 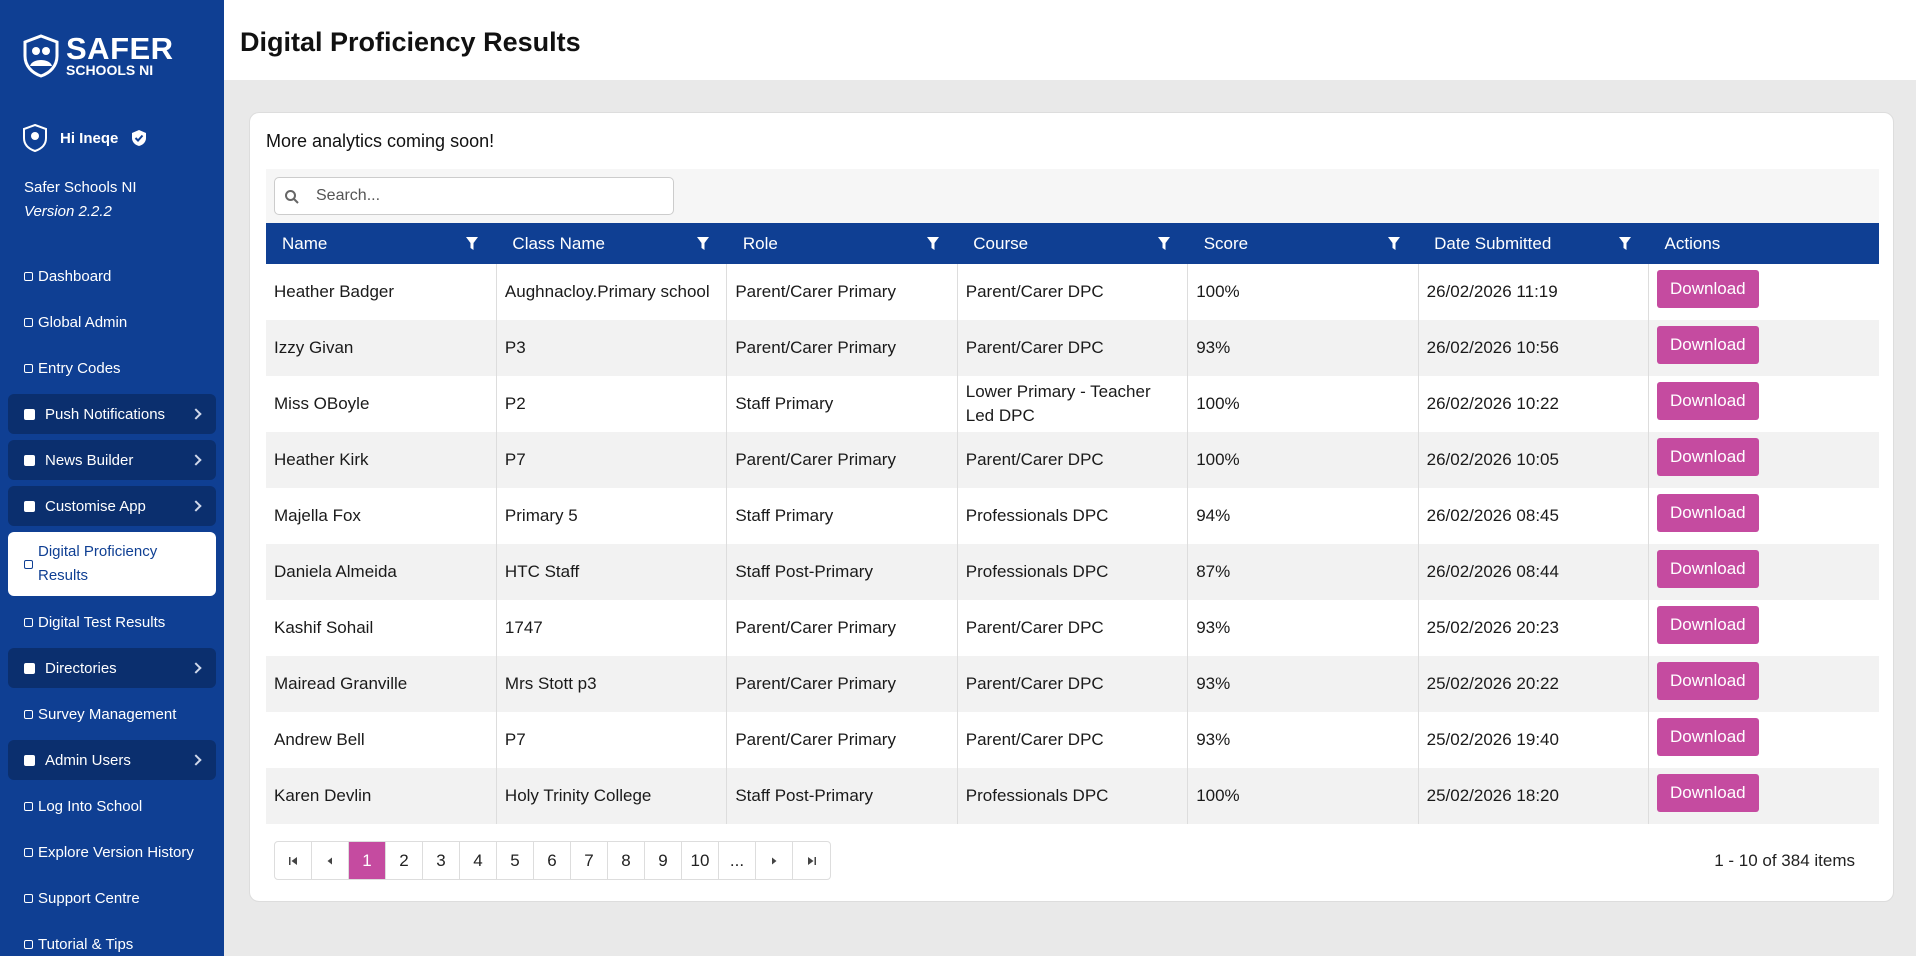 What do you see at coordinates (1534, 684) in the screenshot?
I see `table-cell: 25/02/2026 20:22` at bounding box center [1534, 684].